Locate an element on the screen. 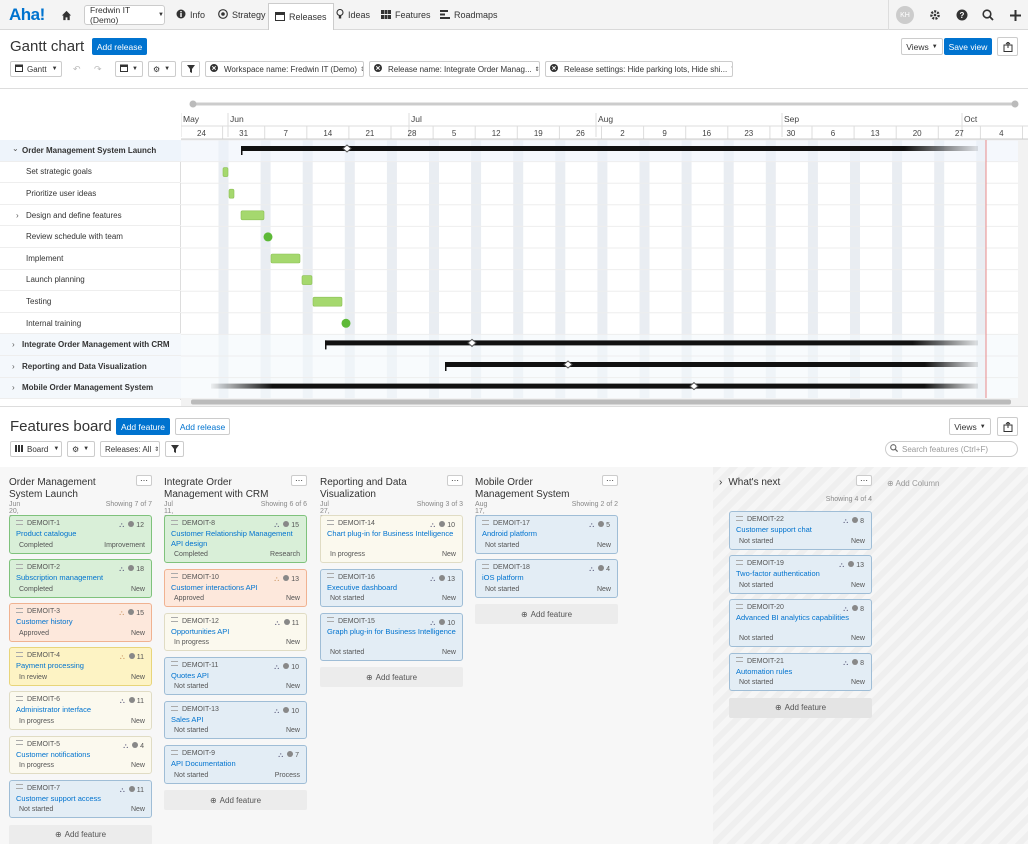  feature-name: Customer interactions API is located at coordinates (214, 587).